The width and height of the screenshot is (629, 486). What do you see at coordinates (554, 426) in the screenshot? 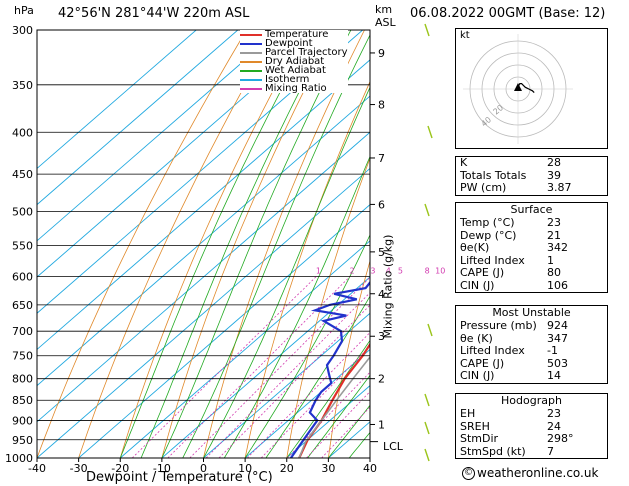
I see `index-value: 24` at bounding box center [554, 426].